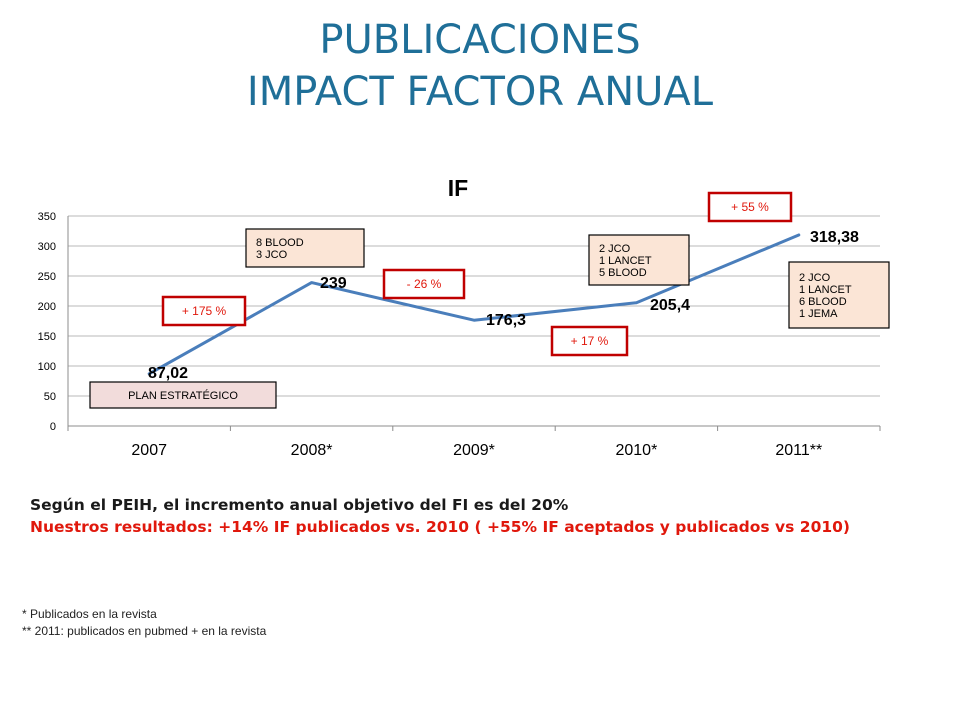 This screenshot has height=720, width=960. What do you see at coordinates (825, 290) in the screenshot?
I see `box-2011-text: 1 LANCET` at bounding box center [825, 290].